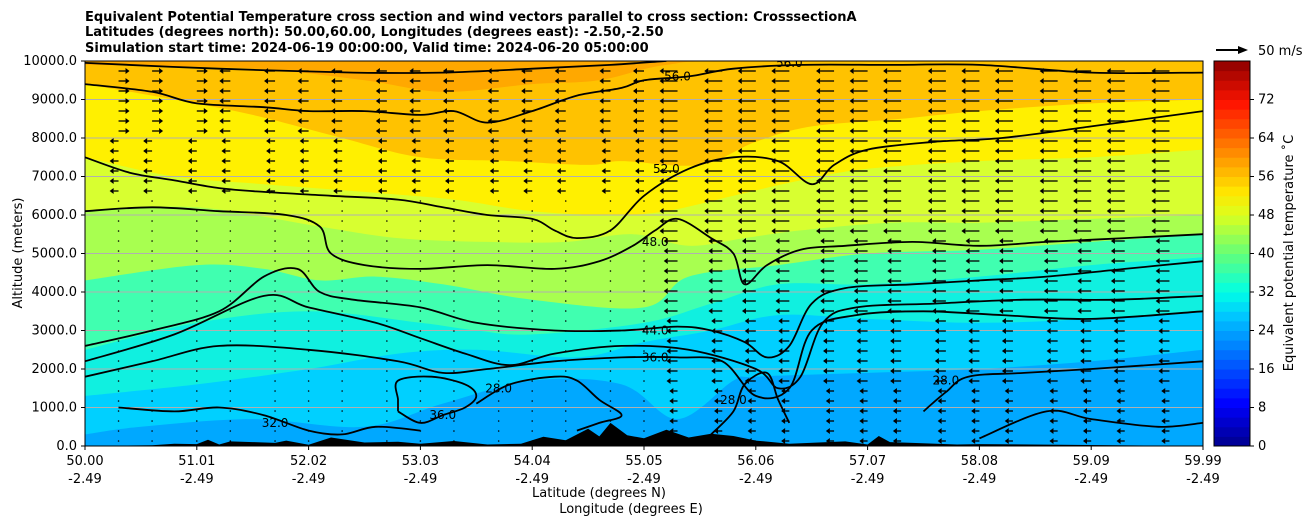 Image resolution: width=1308 pixels, height=526 pixels. Describe the element at coordinates (55, 100) in the screenshot. I see `y-tick-label: 9000.0` at that location.